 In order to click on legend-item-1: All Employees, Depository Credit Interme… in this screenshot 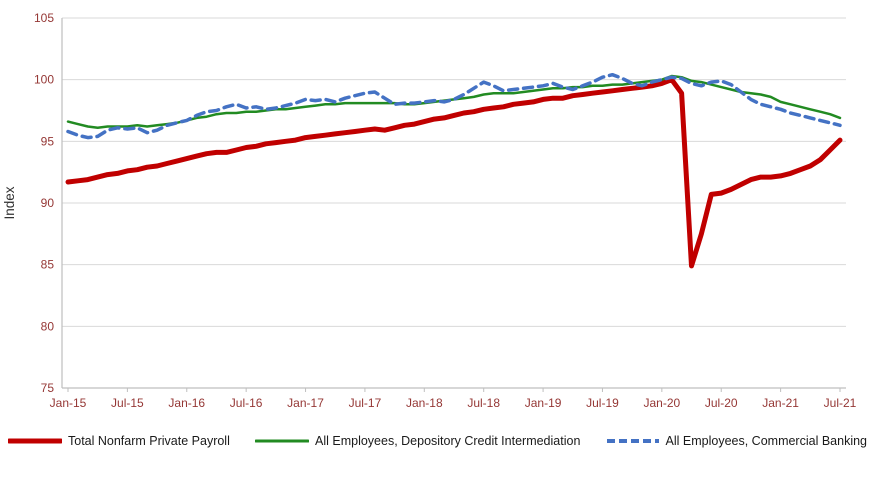, I will do `click(417, 441)`.